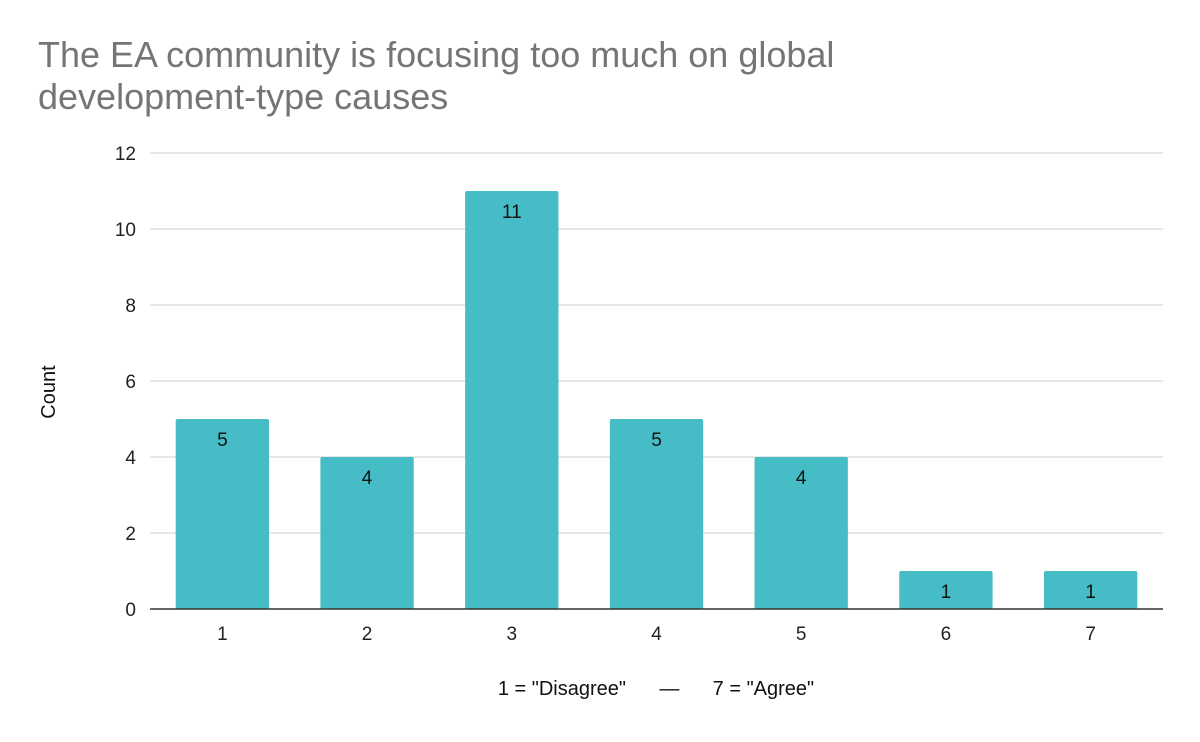 The height and width of the screenshot is (742, 1200). Describe the element at coordinates (801, 634) in the screenshot. I see `x-tick-label: 5` at that location.